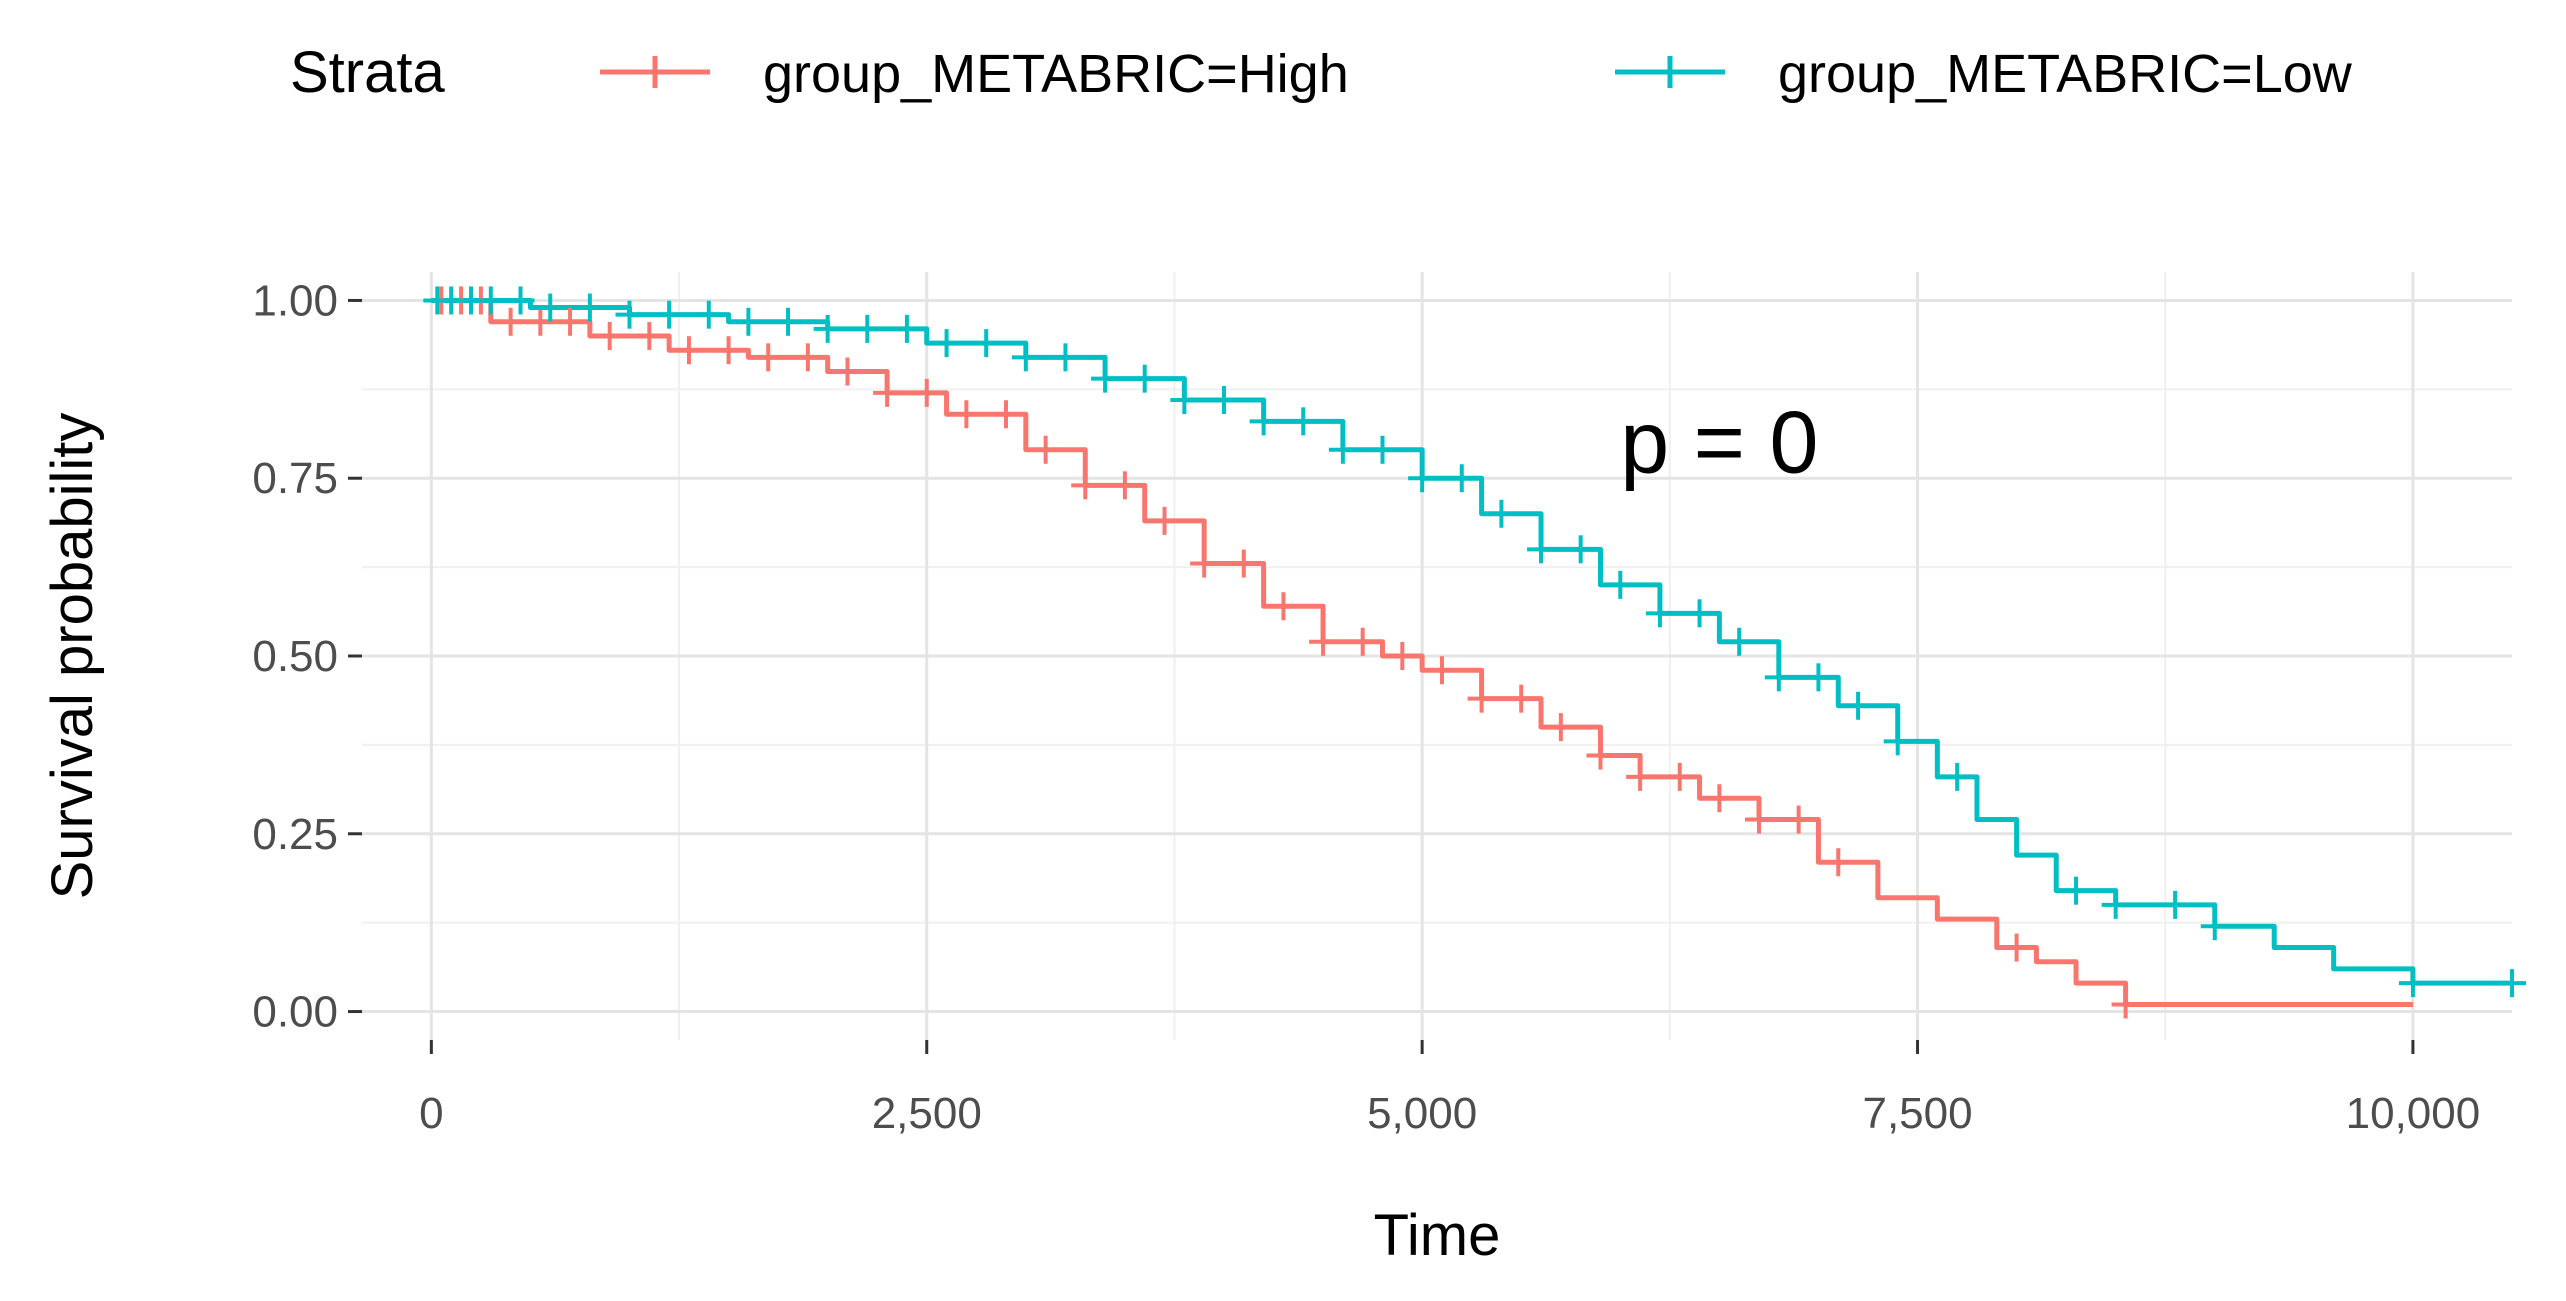 The width and height of the screenshot is (2566, 1301). Describe the element at coordinates (431, 1113) in the screenshot. I see `x-tick-label: 0` at that location.